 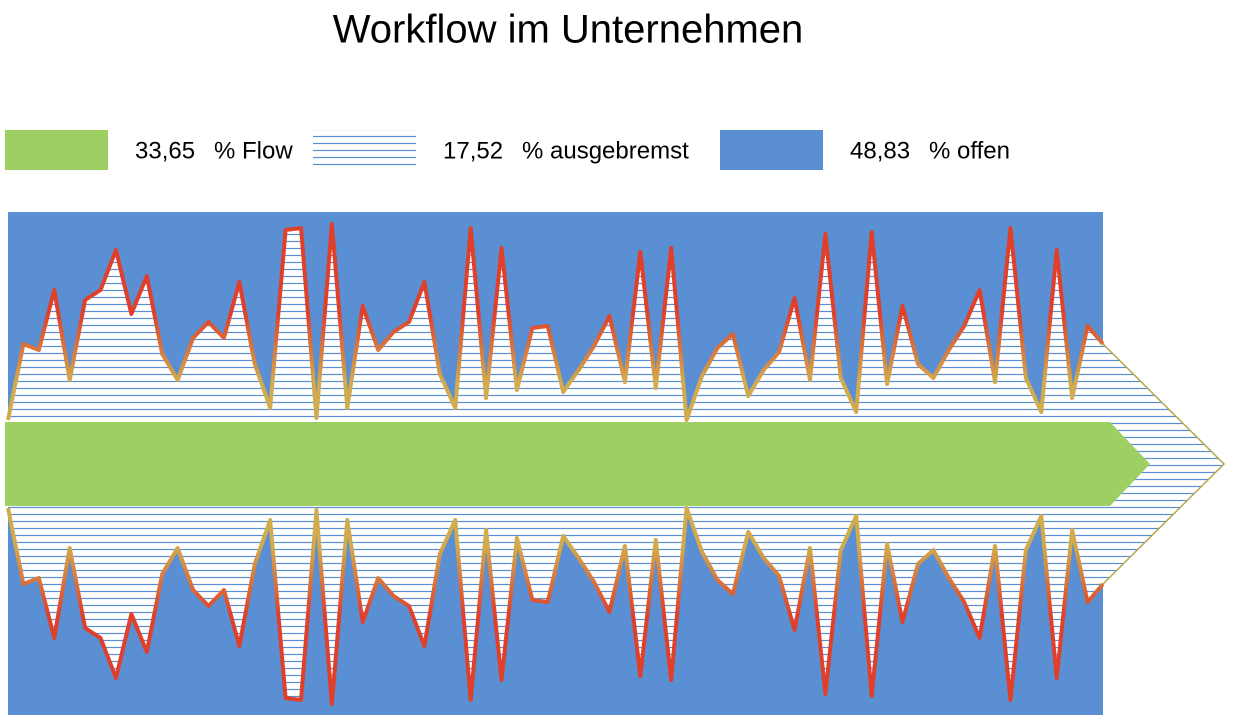 I want to click on legend-label: % Flow, so click(x=253, y=150).